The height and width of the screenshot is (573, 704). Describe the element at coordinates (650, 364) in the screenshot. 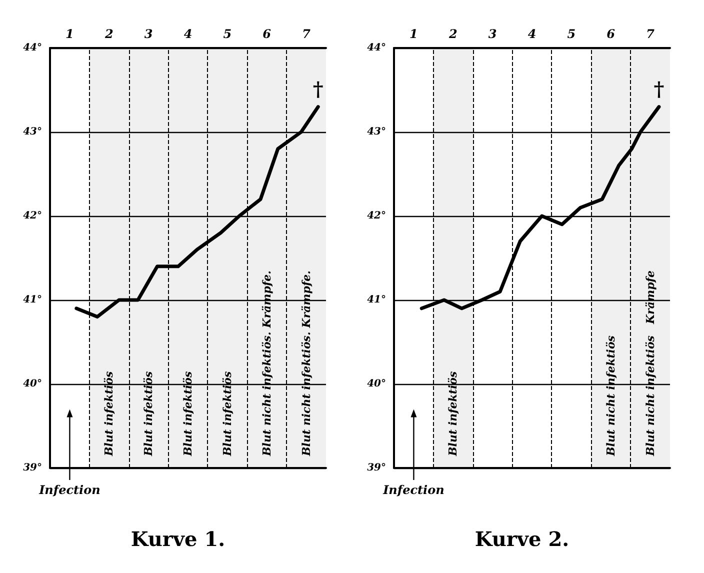

I see `band-label: Blut nicht infektiös Krämpfe` at that location.